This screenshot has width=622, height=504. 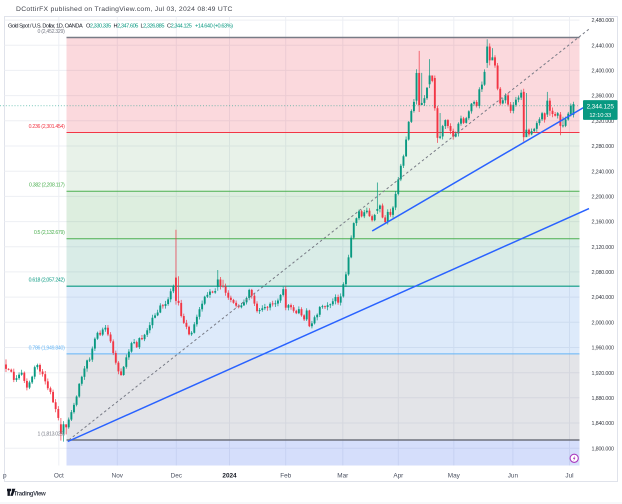 What do you see at coordinates (603, 172) in the screenshot?
I see `svg-text: 2,240.000` at bounding box center [603, 172].